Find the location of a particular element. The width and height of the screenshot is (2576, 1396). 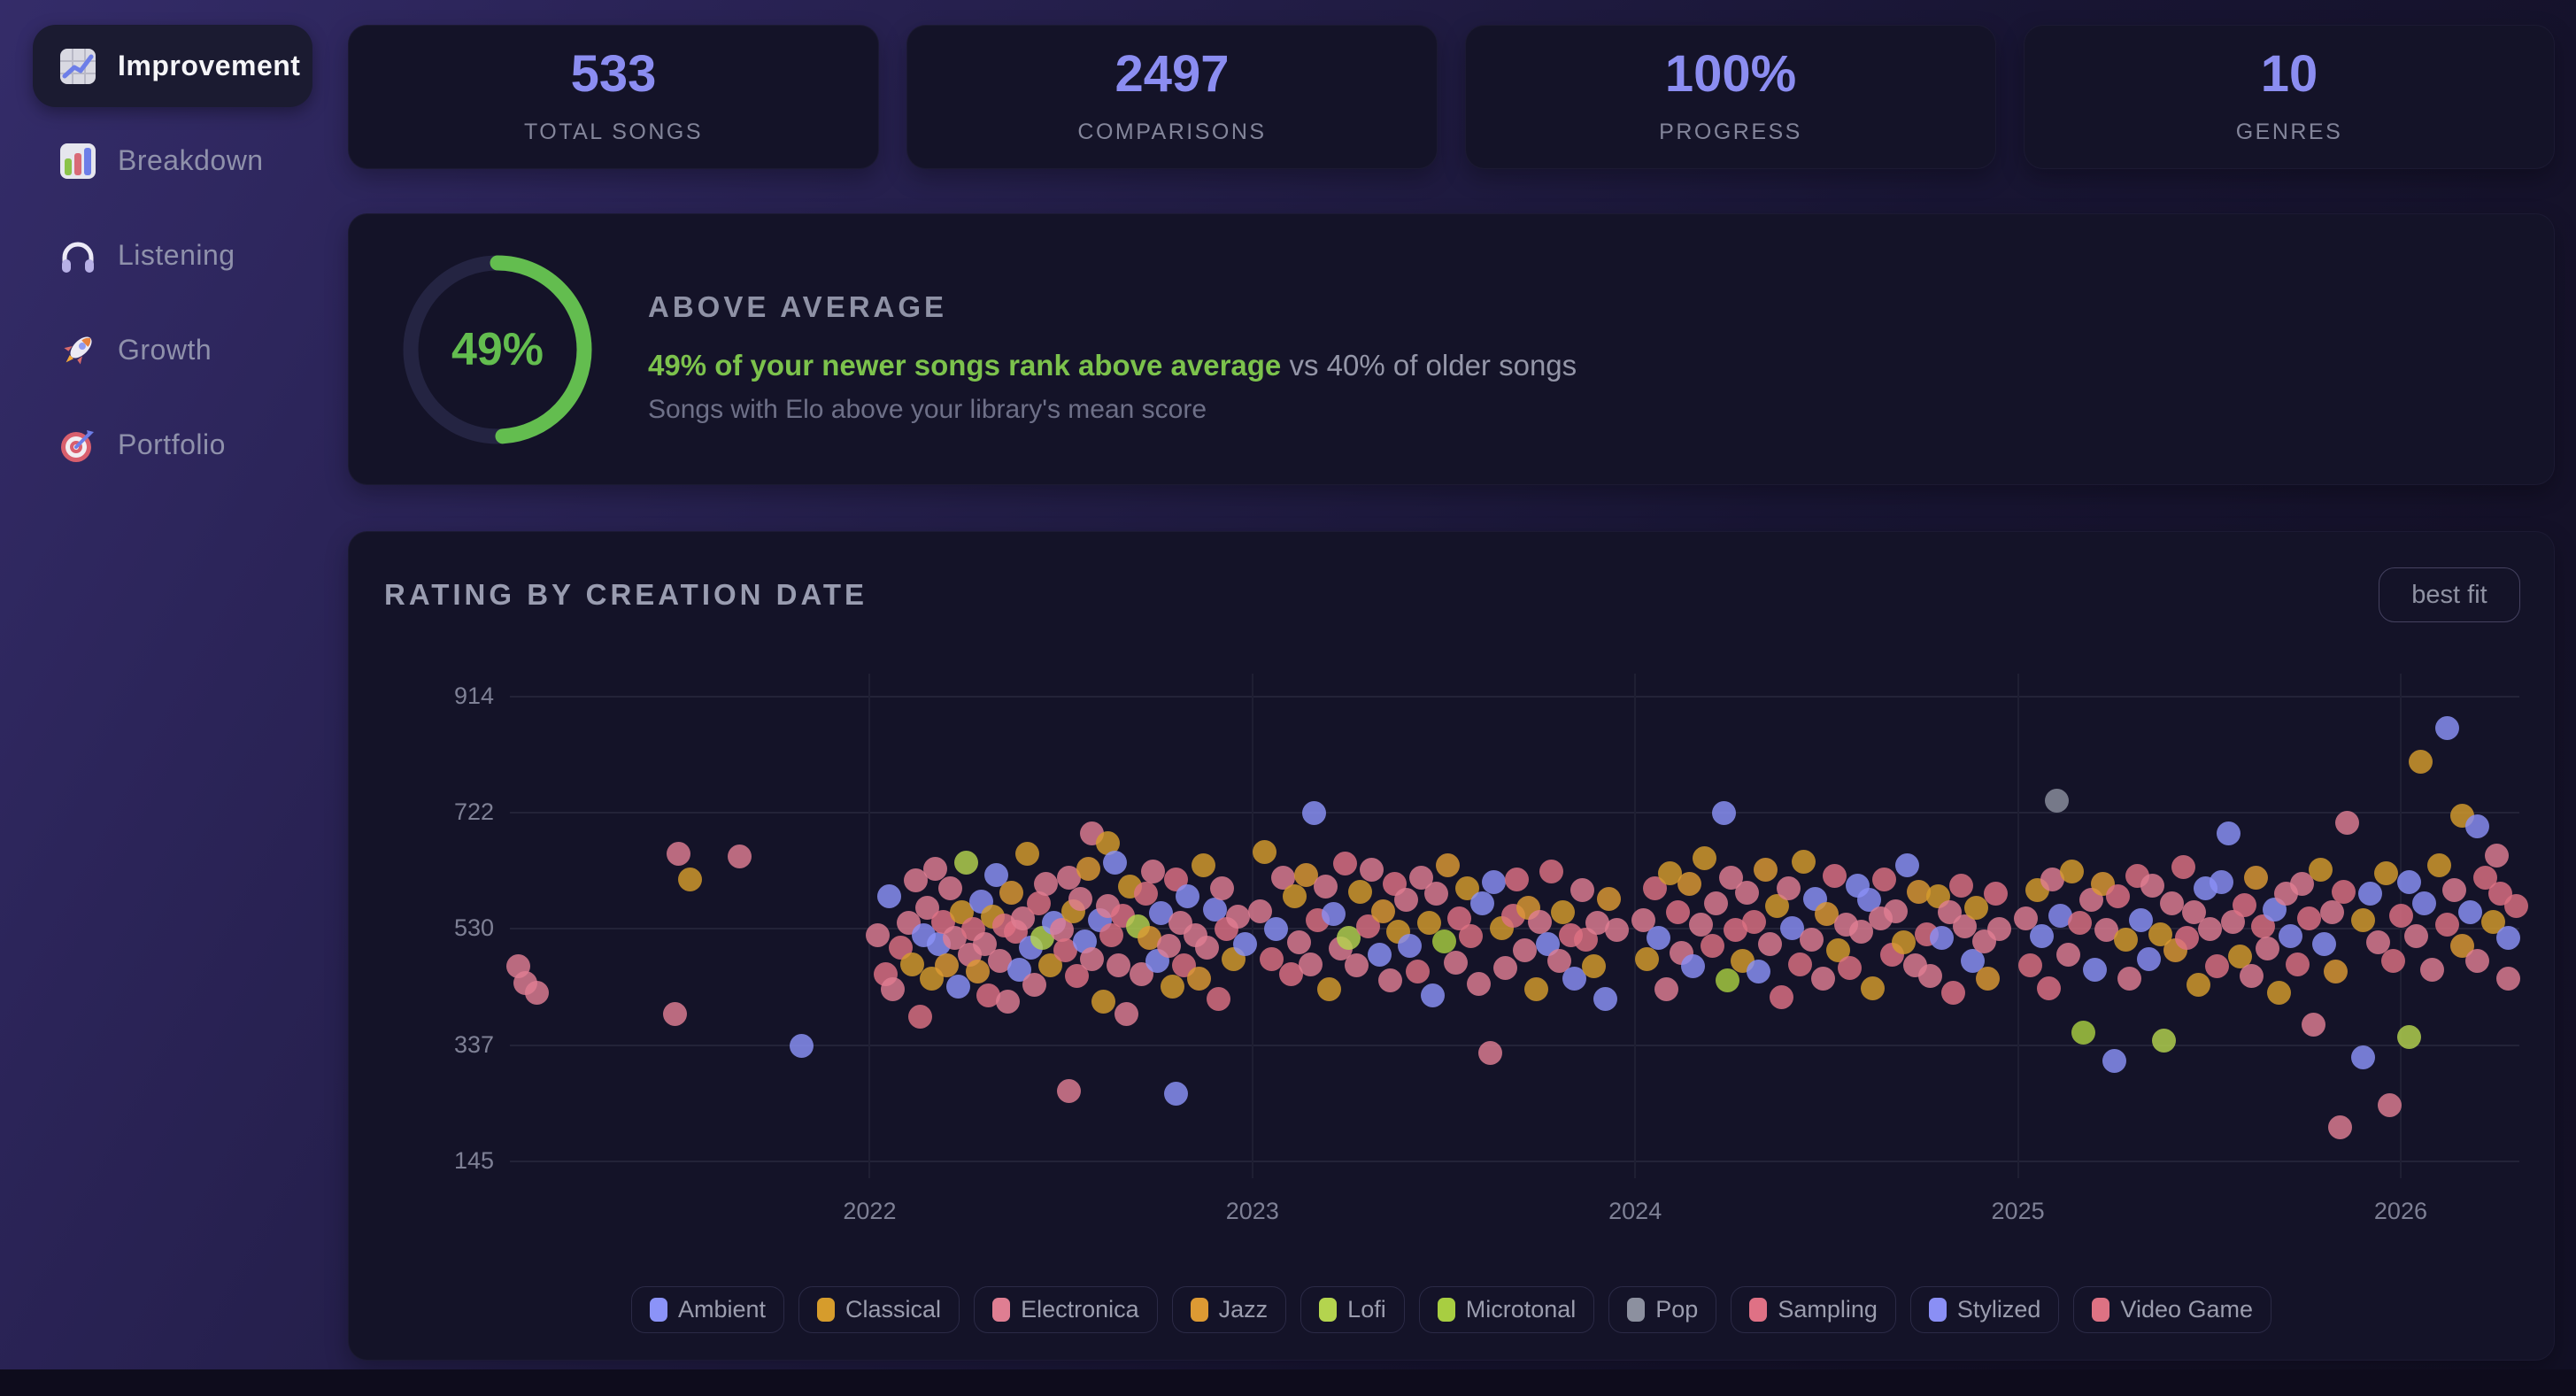

legend-chip-electronica: Electronica is located at coordinates (1066, 1310).